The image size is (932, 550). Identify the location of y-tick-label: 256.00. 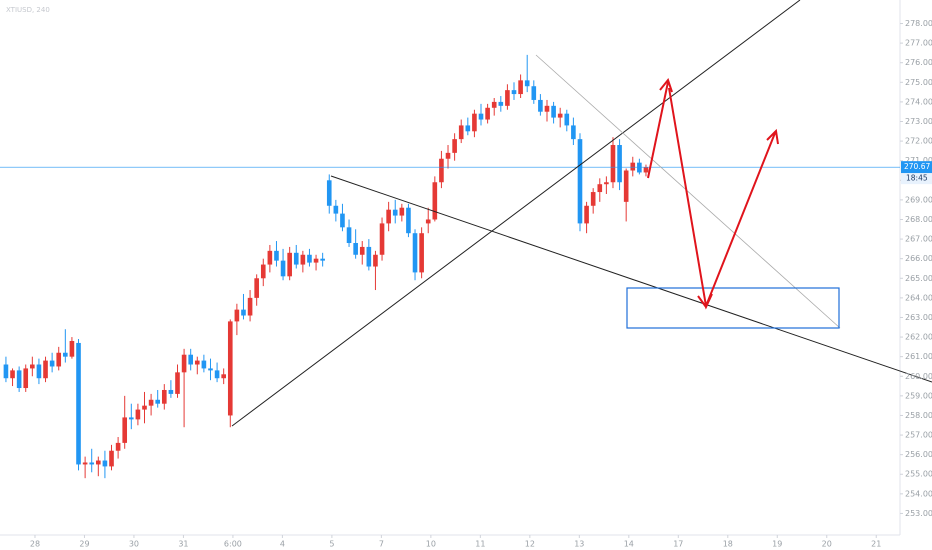
(918, 454).